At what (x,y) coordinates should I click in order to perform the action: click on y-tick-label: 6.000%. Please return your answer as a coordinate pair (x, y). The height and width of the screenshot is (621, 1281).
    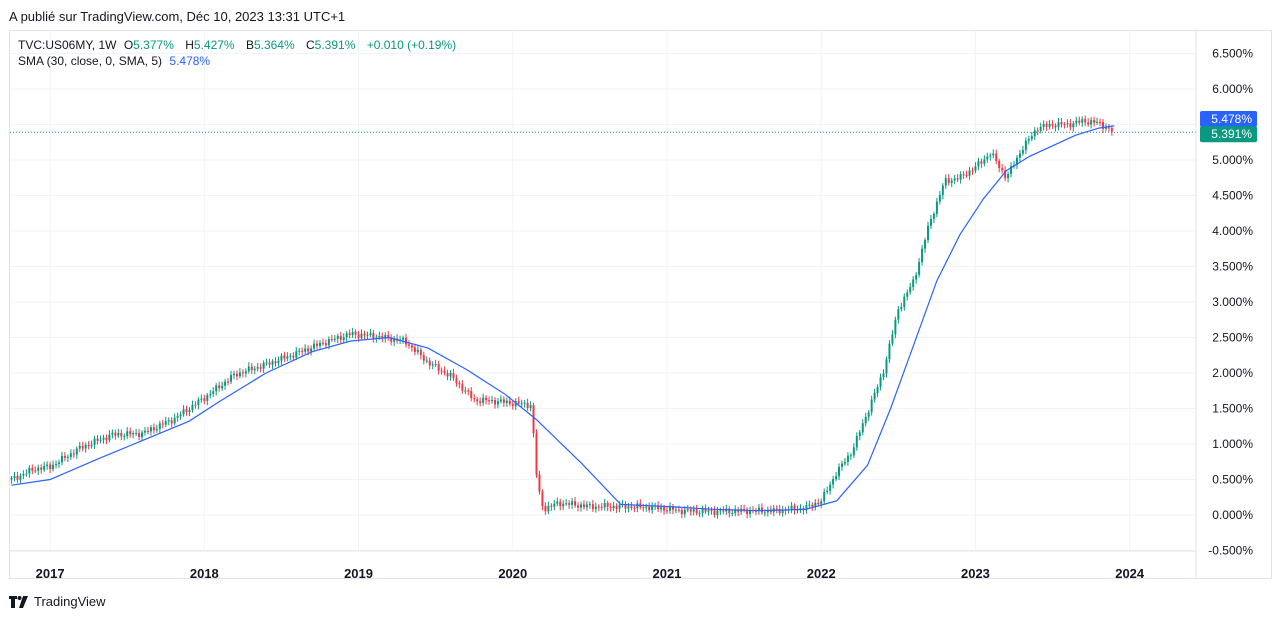
    Looking at the image, I should click on (1232, 89).